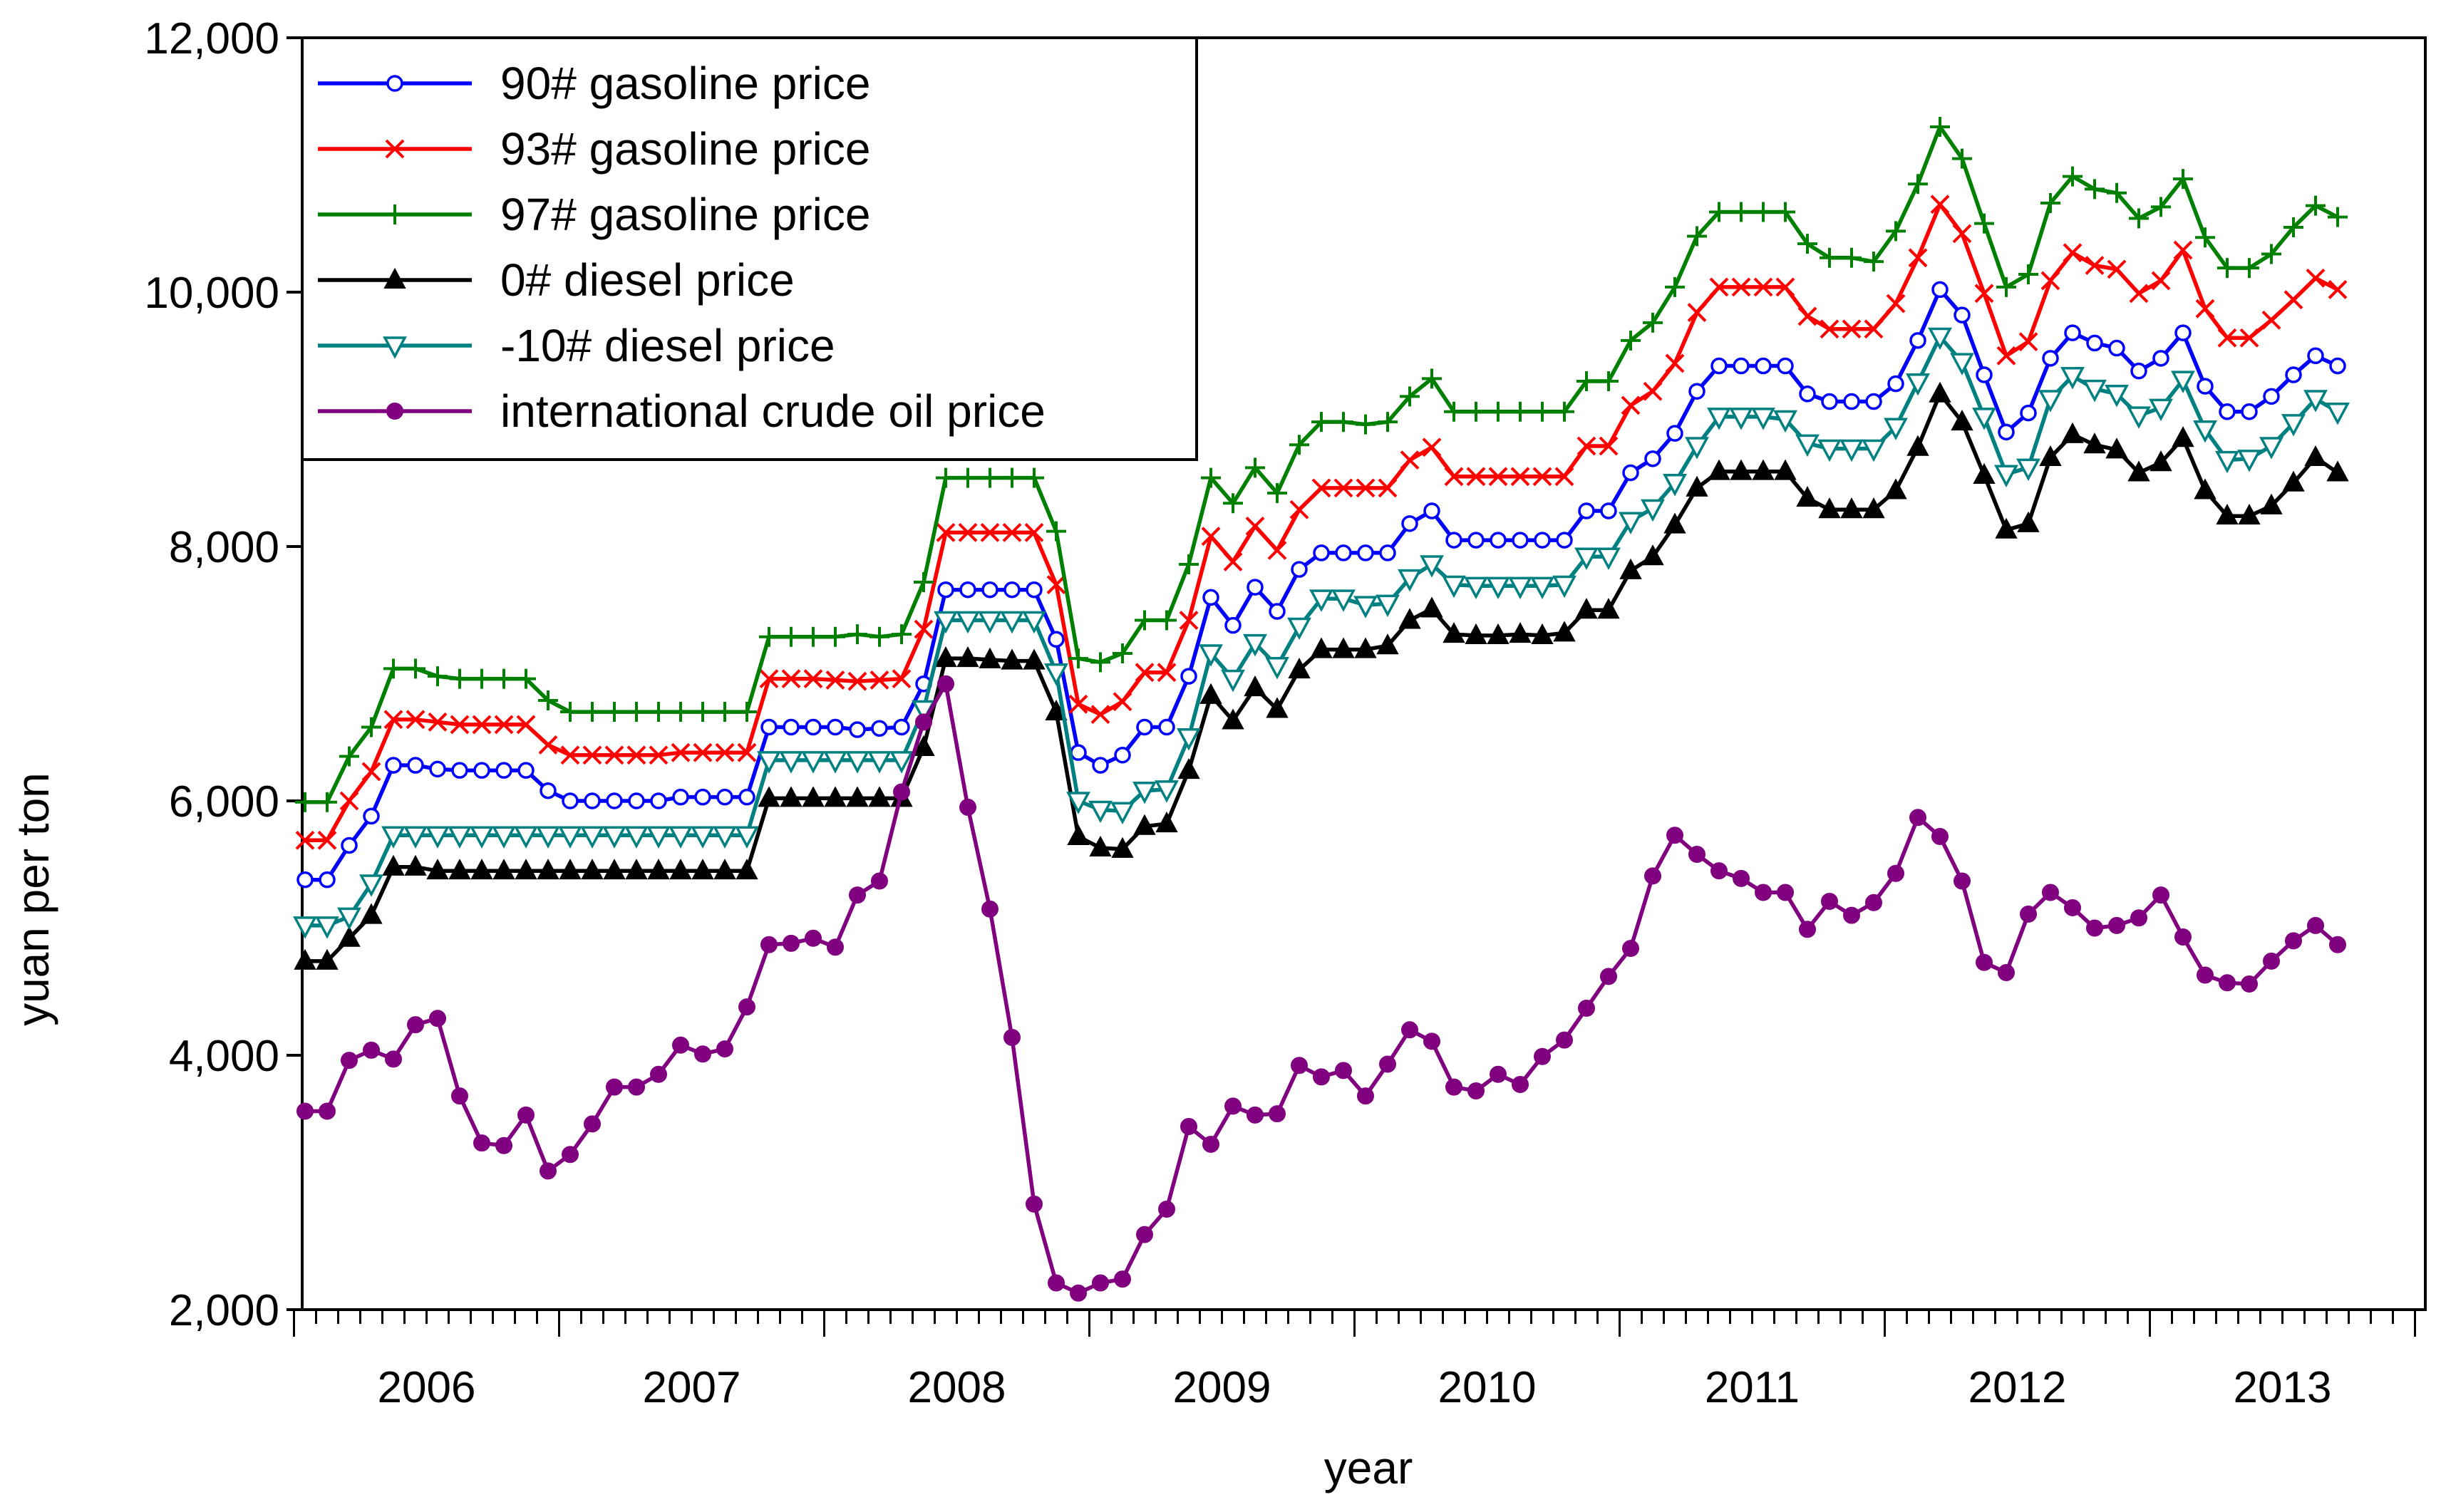  Describe the element at coordinates (750, 248) in the screenshot. I see `legend-box` at that location.